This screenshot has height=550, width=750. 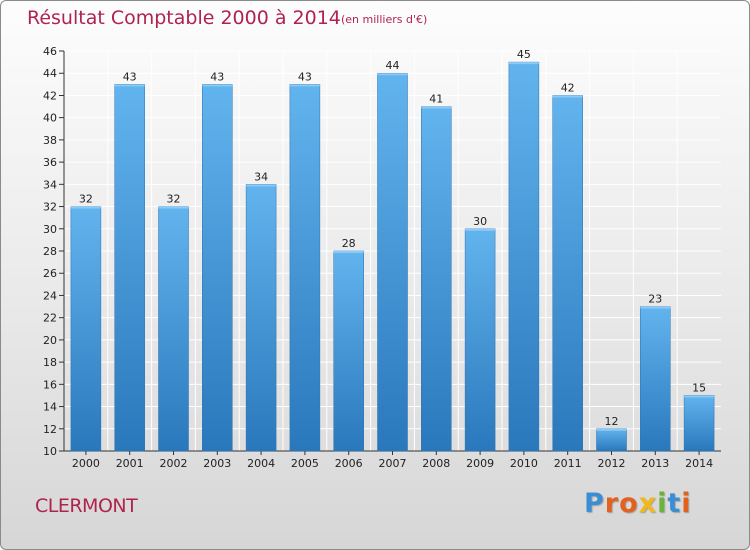 What do you see at coordinates (393, 463) in the screenshot?
I see `x-tick-label: 2007` at bounding box center [393, 463].